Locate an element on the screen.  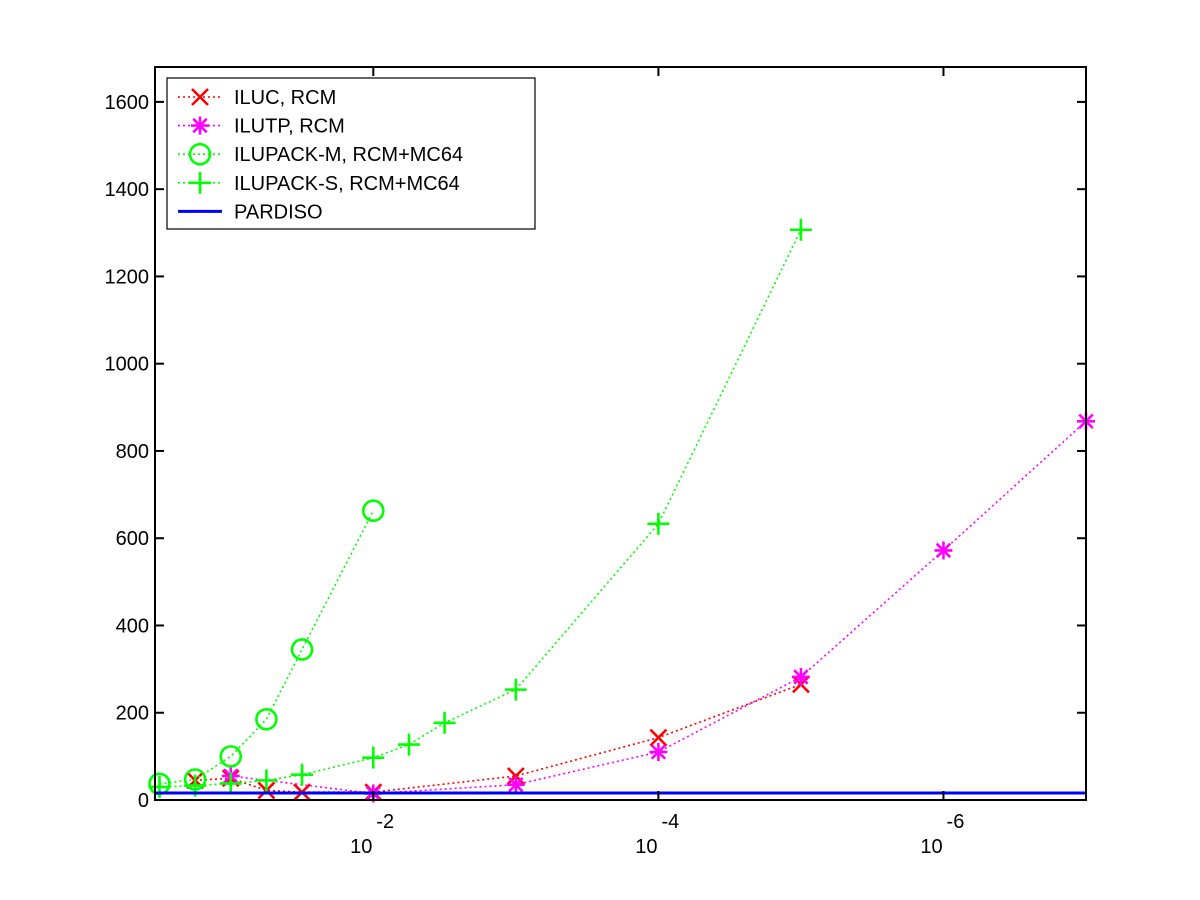
x-tick-exponent: -6 is located at coordinates (956, 822).